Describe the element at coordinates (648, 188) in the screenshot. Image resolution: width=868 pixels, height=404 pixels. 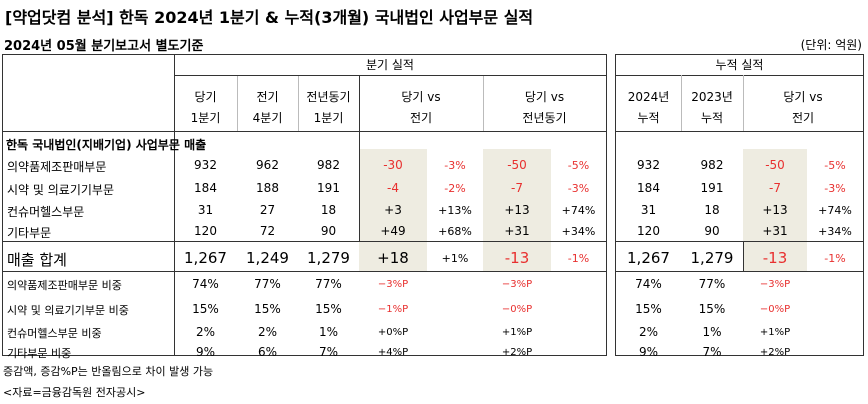
I see `table-cell: 184` at that location.